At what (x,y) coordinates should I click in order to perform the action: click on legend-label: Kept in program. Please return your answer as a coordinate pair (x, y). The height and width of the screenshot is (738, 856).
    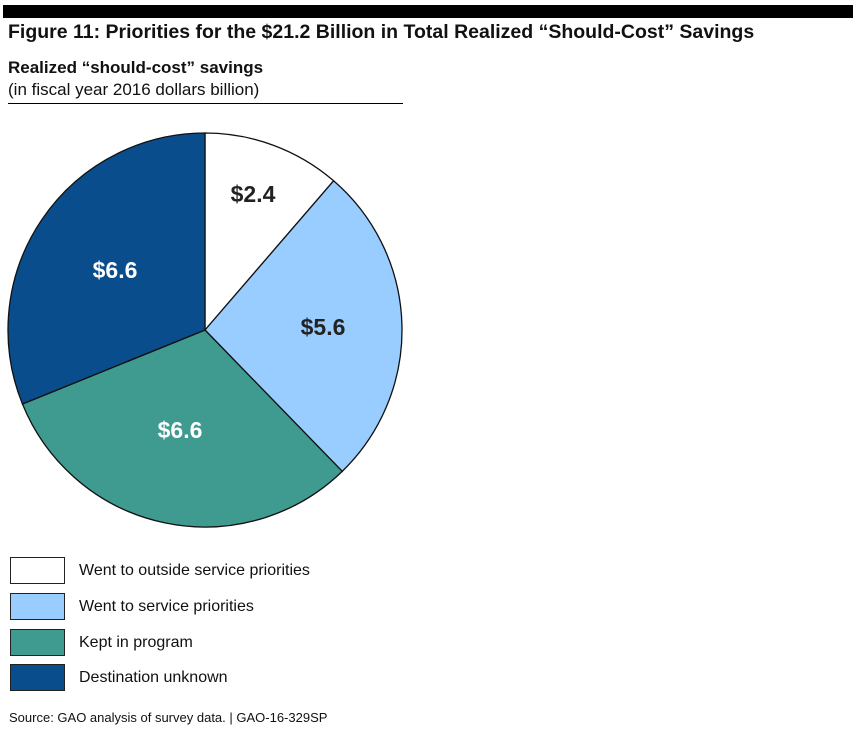
    Looking at the image, I should click on (136, 642).